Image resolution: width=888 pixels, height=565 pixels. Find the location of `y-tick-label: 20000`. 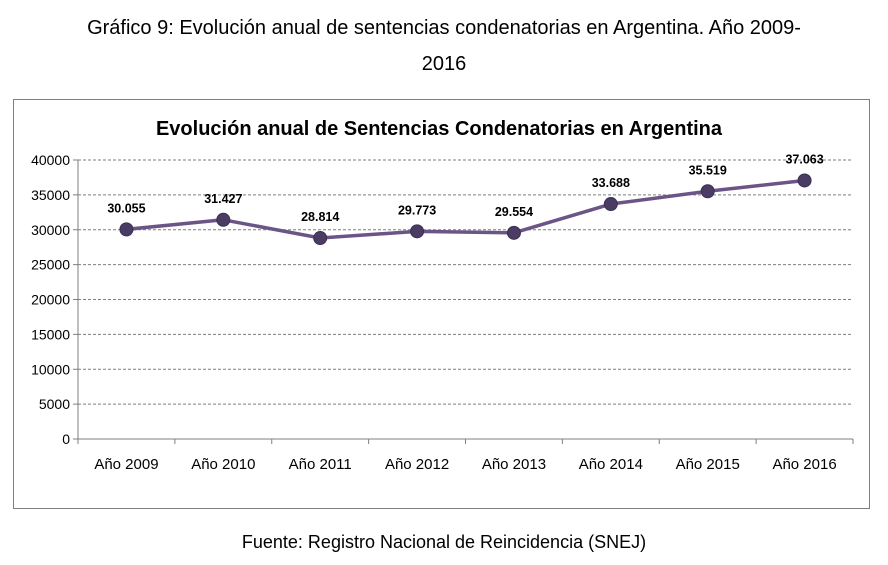

y-tick-label: 20000 is located at coordinates (50, 300).